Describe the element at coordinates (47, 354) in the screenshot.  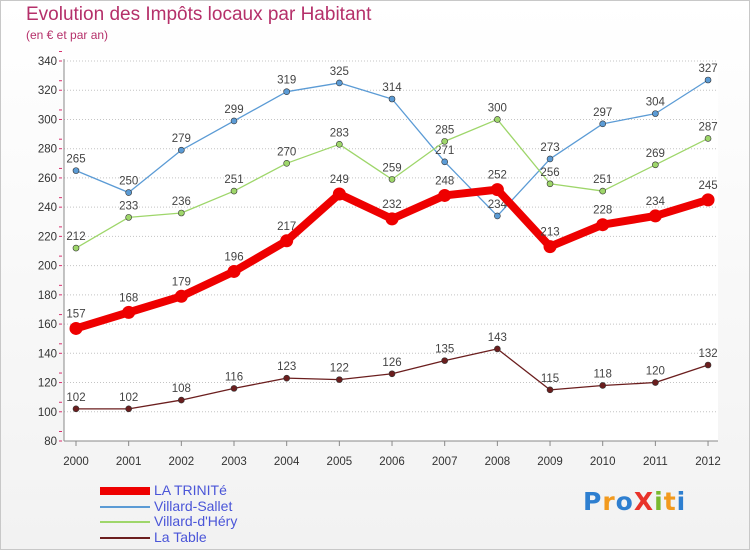
I see `y-tick-label: 140` at that location.